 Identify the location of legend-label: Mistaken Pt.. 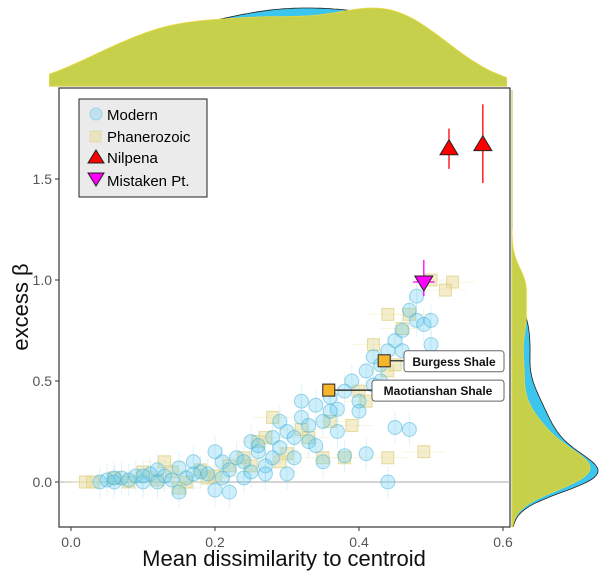
(148, 181).